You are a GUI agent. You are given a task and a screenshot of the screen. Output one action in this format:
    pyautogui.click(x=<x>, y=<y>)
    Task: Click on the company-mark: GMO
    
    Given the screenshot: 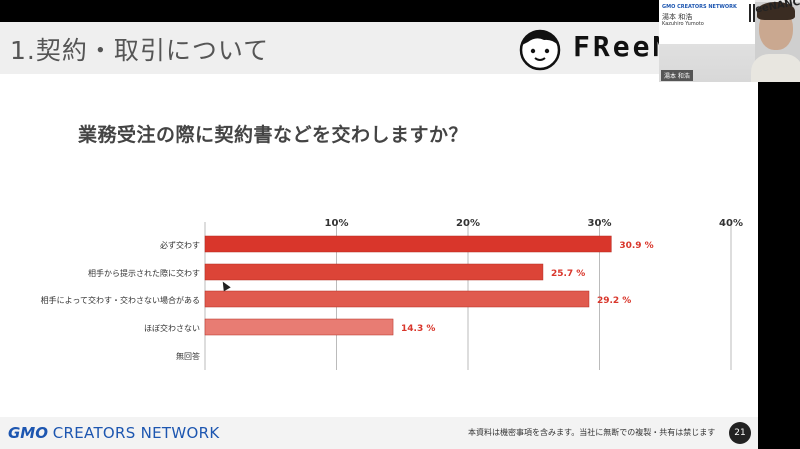 What is the action you would take?
    pyautogui.click(x=28, y=433)
    